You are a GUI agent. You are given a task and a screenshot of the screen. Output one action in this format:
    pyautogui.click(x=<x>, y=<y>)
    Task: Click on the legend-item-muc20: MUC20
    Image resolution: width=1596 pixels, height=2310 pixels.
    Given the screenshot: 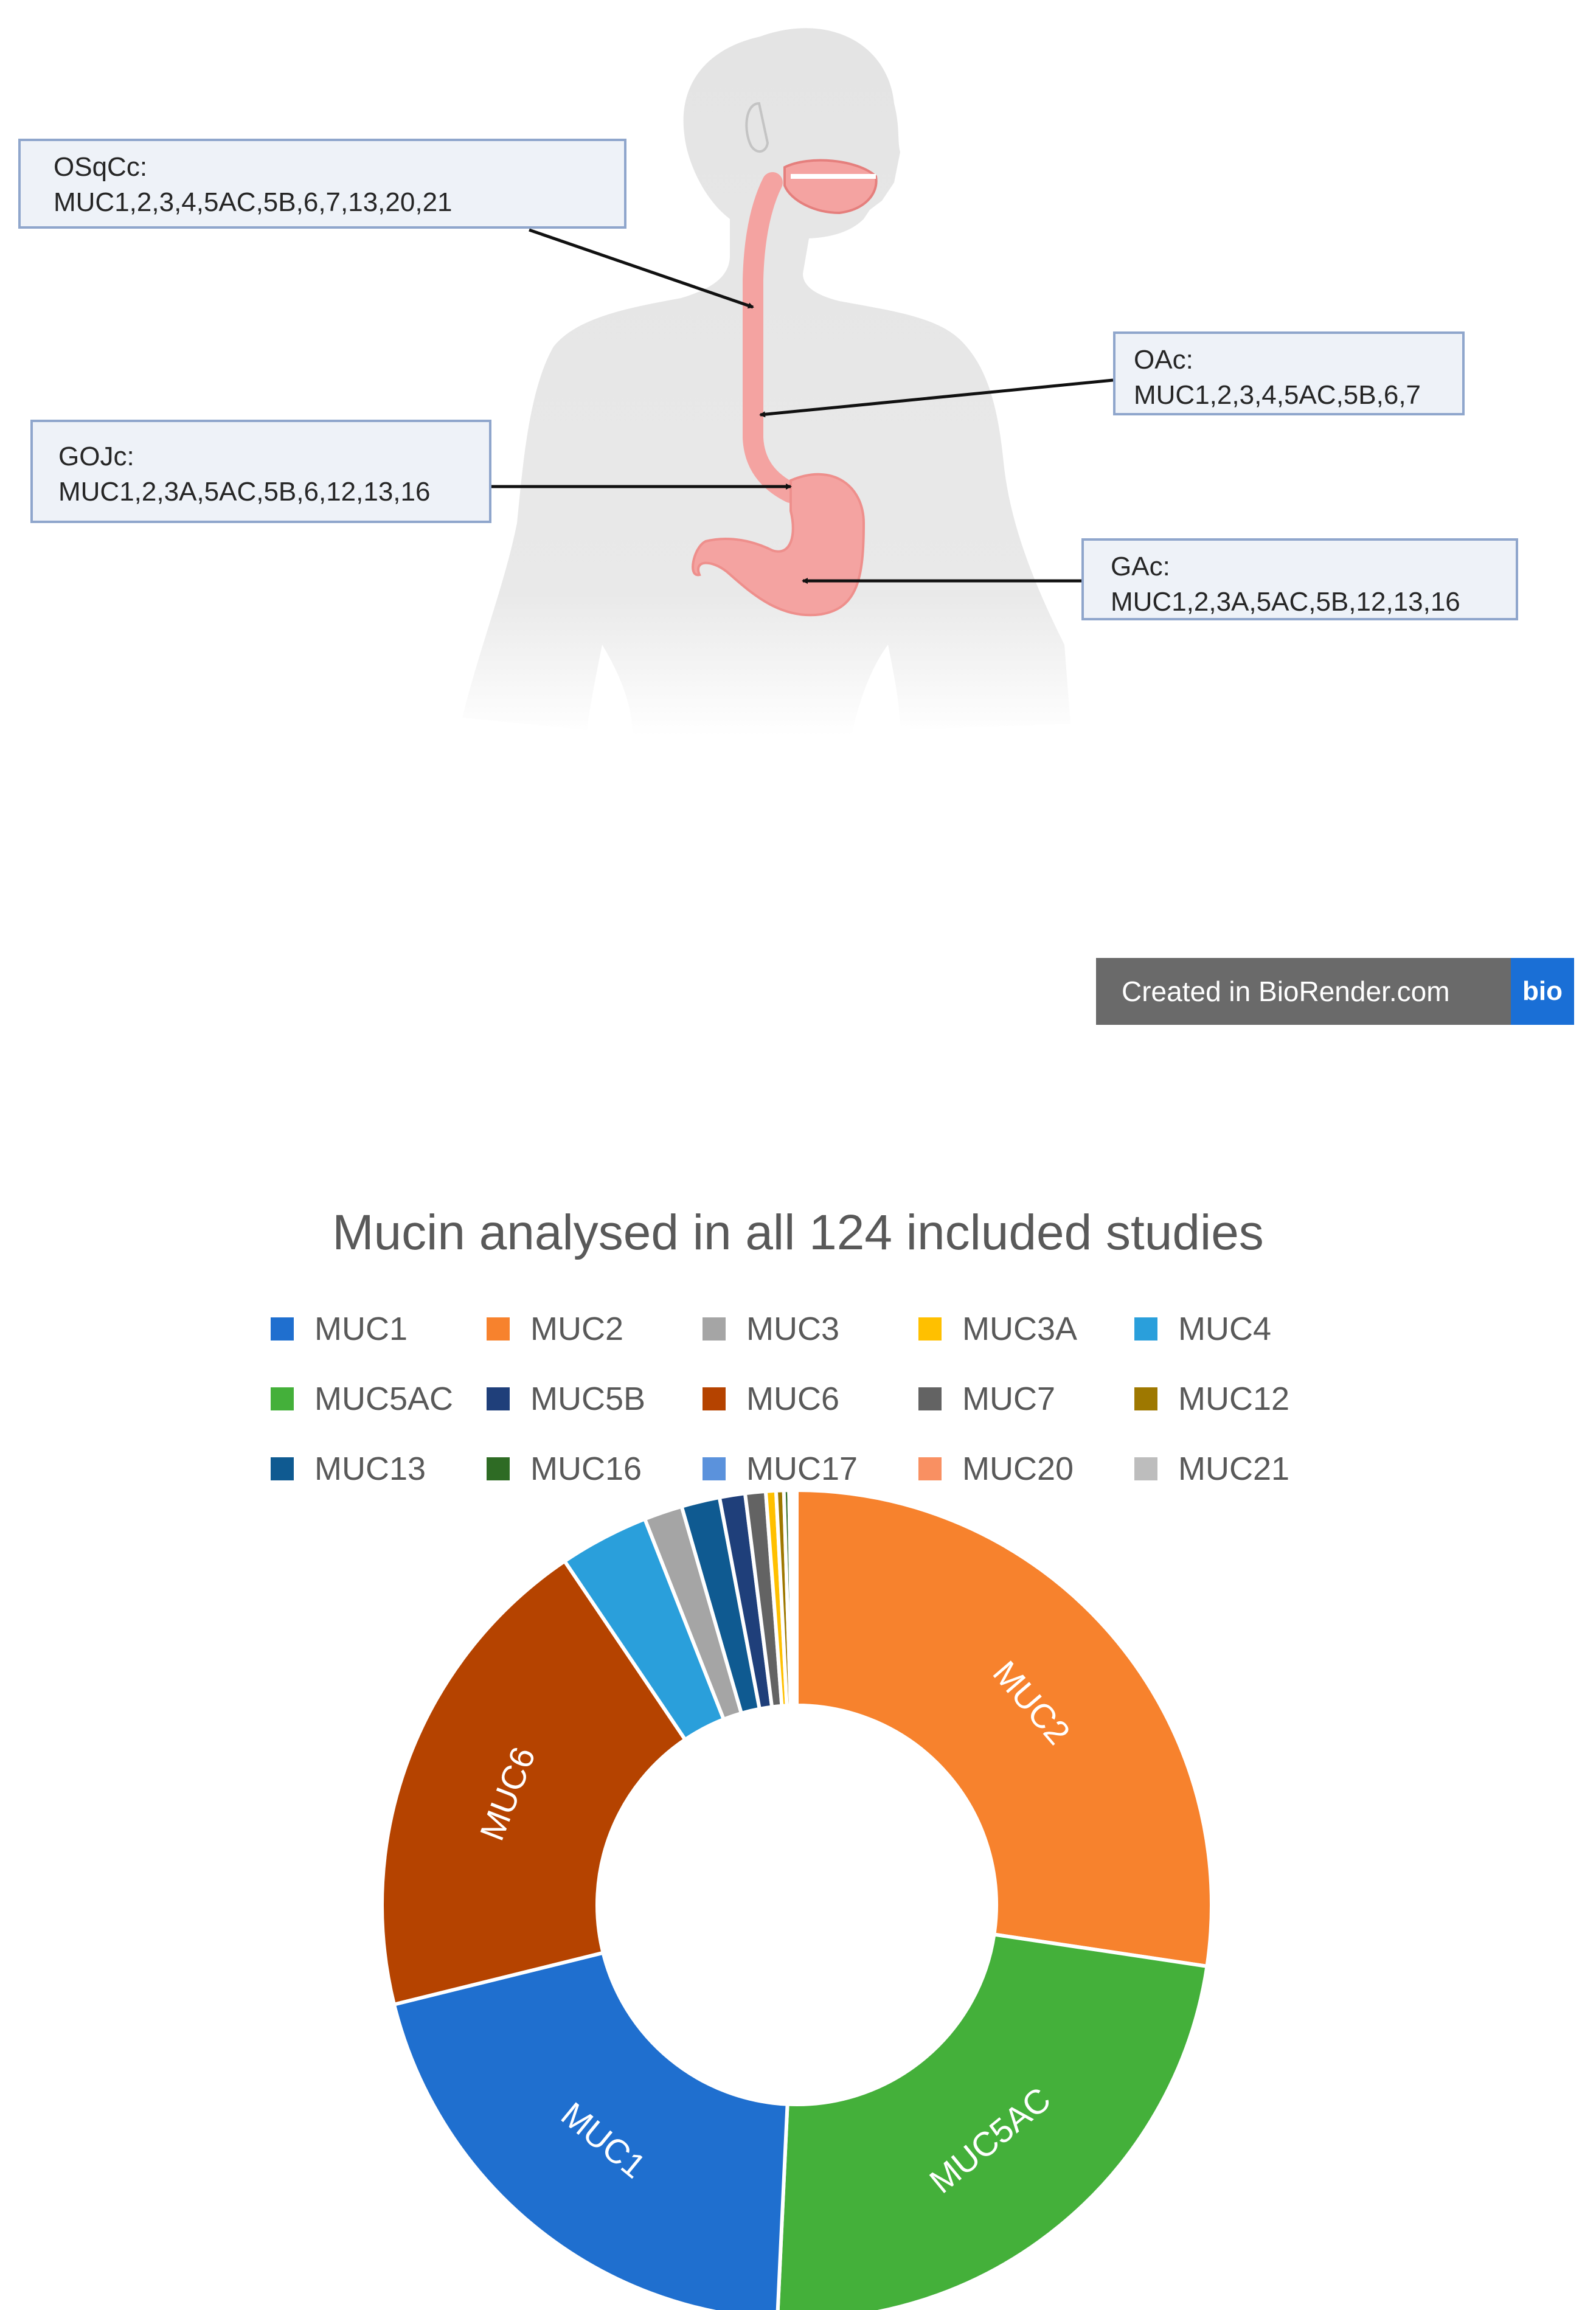 What is the action you would take?
    pyautogui.click(x=996, y=1469)
    